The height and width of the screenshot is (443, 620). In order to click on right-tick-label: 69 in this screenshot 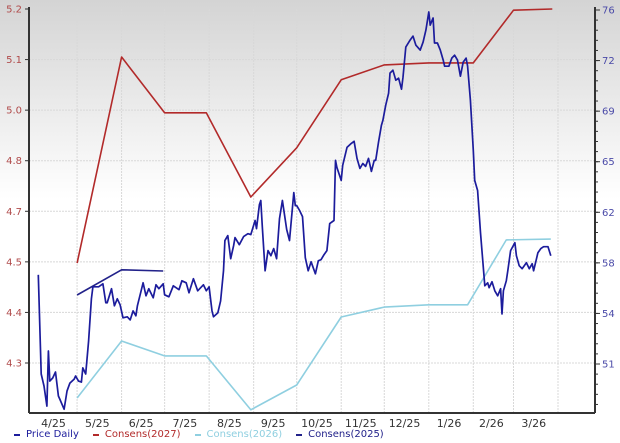, I will do `click(608, 112)`.